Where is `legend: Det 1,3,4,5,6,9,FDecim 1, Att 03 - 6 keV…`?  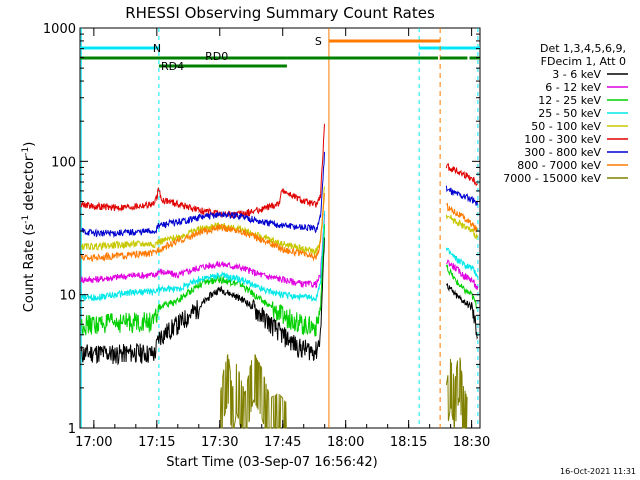
legend: Det 1,3,4,5,6,9,FDecim 1, Att 03 - 6 keV… is located at coordinates (565, 113).